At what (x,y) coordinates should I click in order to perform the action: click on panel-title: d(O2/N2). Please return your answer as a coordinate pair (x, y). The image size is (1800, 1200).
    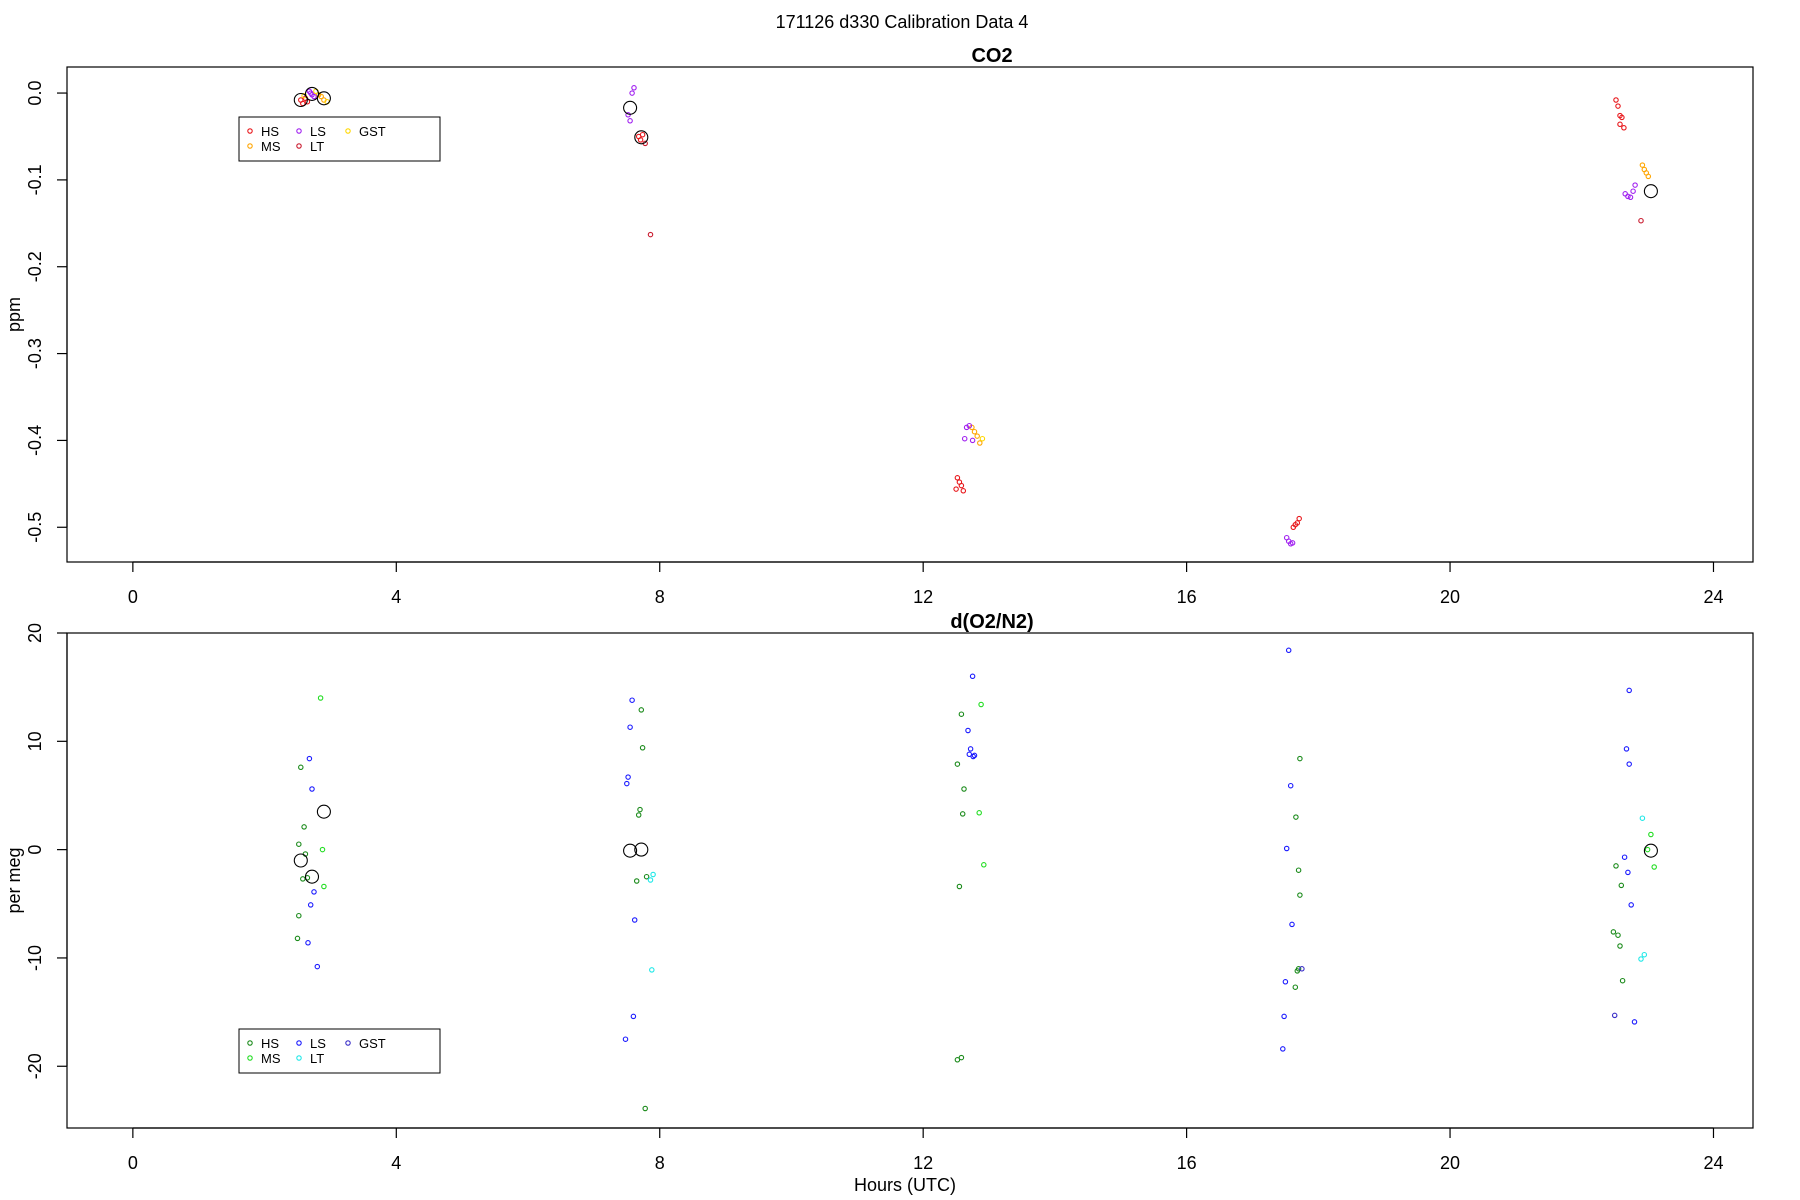
    Looking at the image, I should click on (991, 622).